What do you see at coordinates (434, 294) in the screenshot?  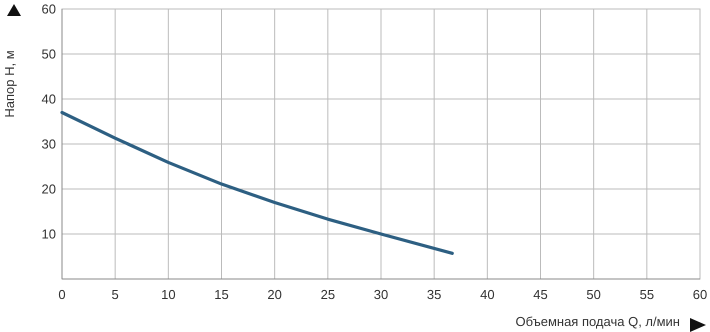 I see `x-tick-label: 35` at bounding box center [434, 294].